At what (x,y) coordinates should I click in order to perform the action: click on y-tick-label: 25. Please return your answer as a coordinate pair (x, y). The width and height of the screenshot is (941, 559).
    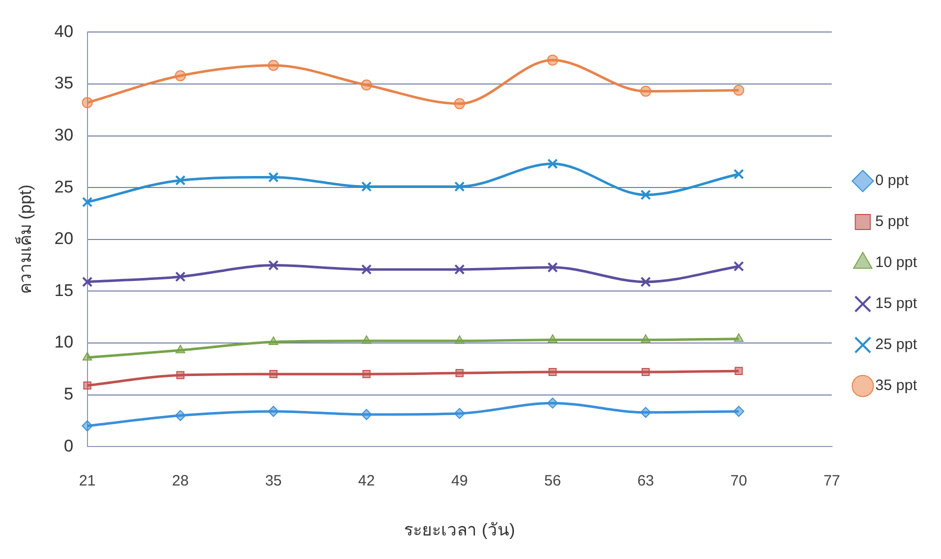
    Looking at the image, I should click on (64, 186).